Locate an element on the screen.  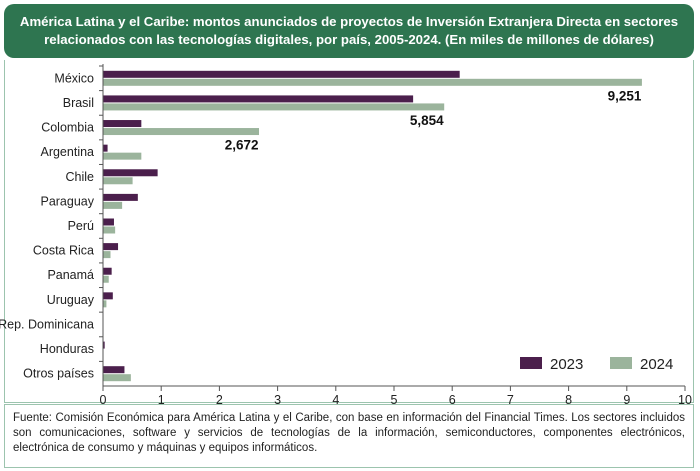
category-label-paraguay: Paraguay is located at coordinates (67, 201).